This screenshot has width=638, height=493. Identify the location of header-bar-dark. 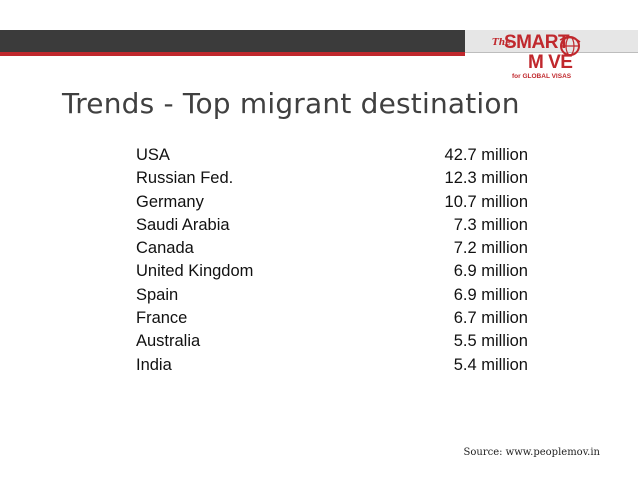
(232, 41).